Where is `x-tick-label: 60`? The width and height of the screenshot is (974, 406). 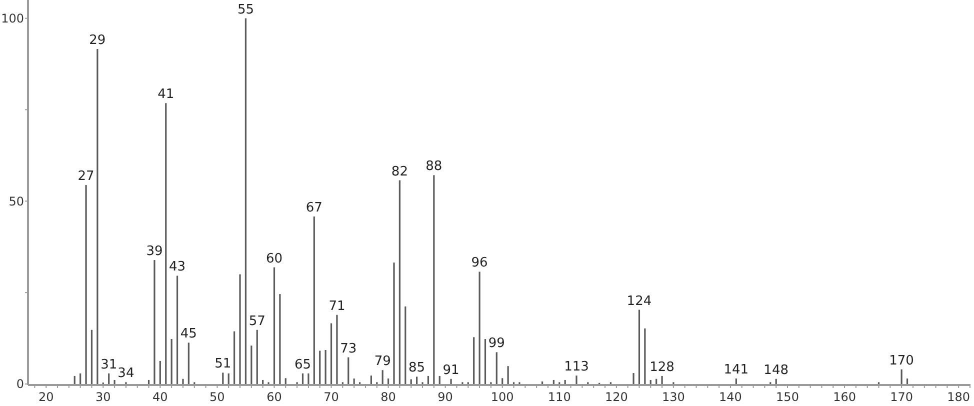 x-tick-label: 60 is located at coordinates (274, 397).